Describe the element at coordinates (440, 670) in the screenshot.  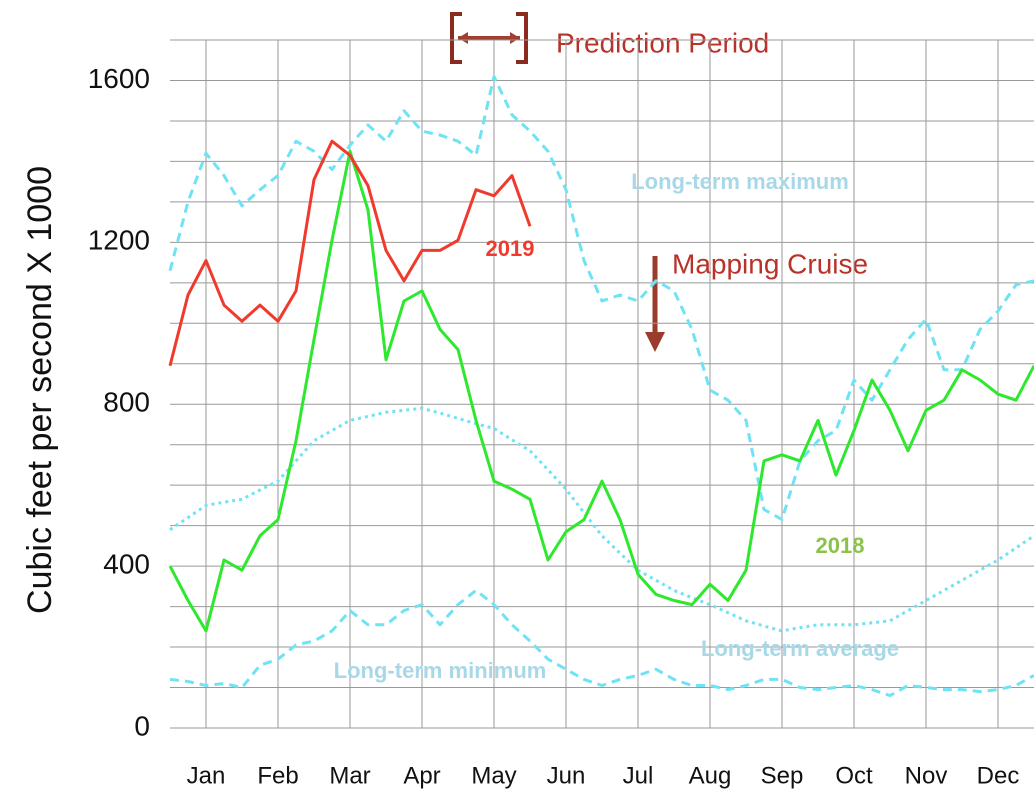
I see `series-label: Long-term minimum` at that location.